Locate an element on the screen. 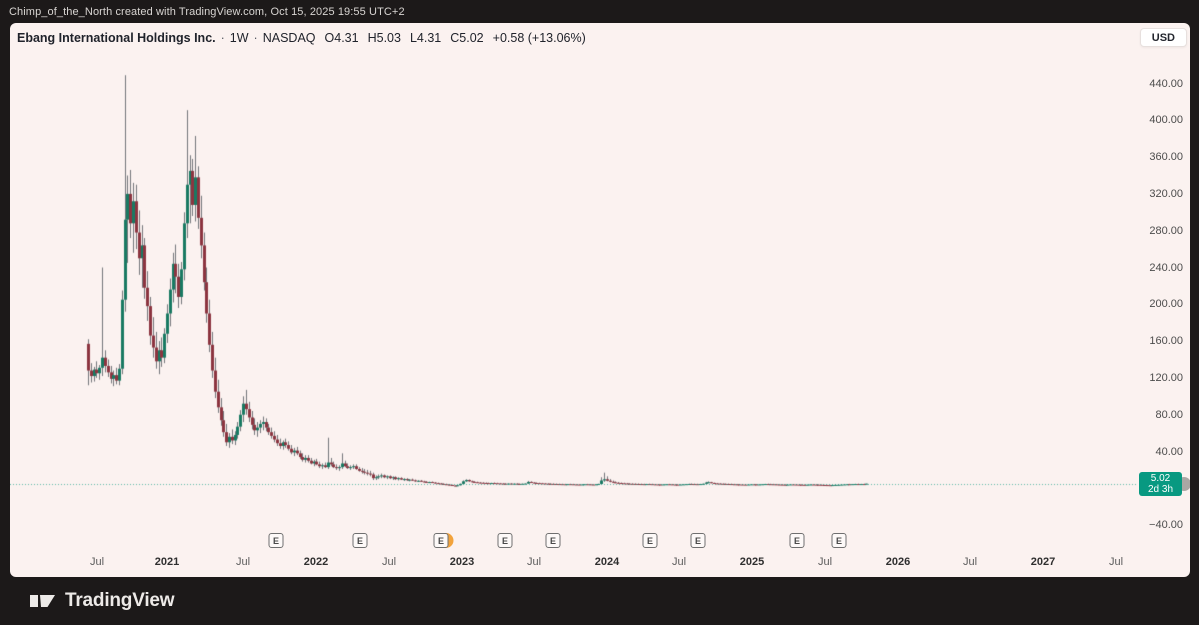  symbol-name: Ebang International Holdings Inc. is located at coordinates (116, 38).